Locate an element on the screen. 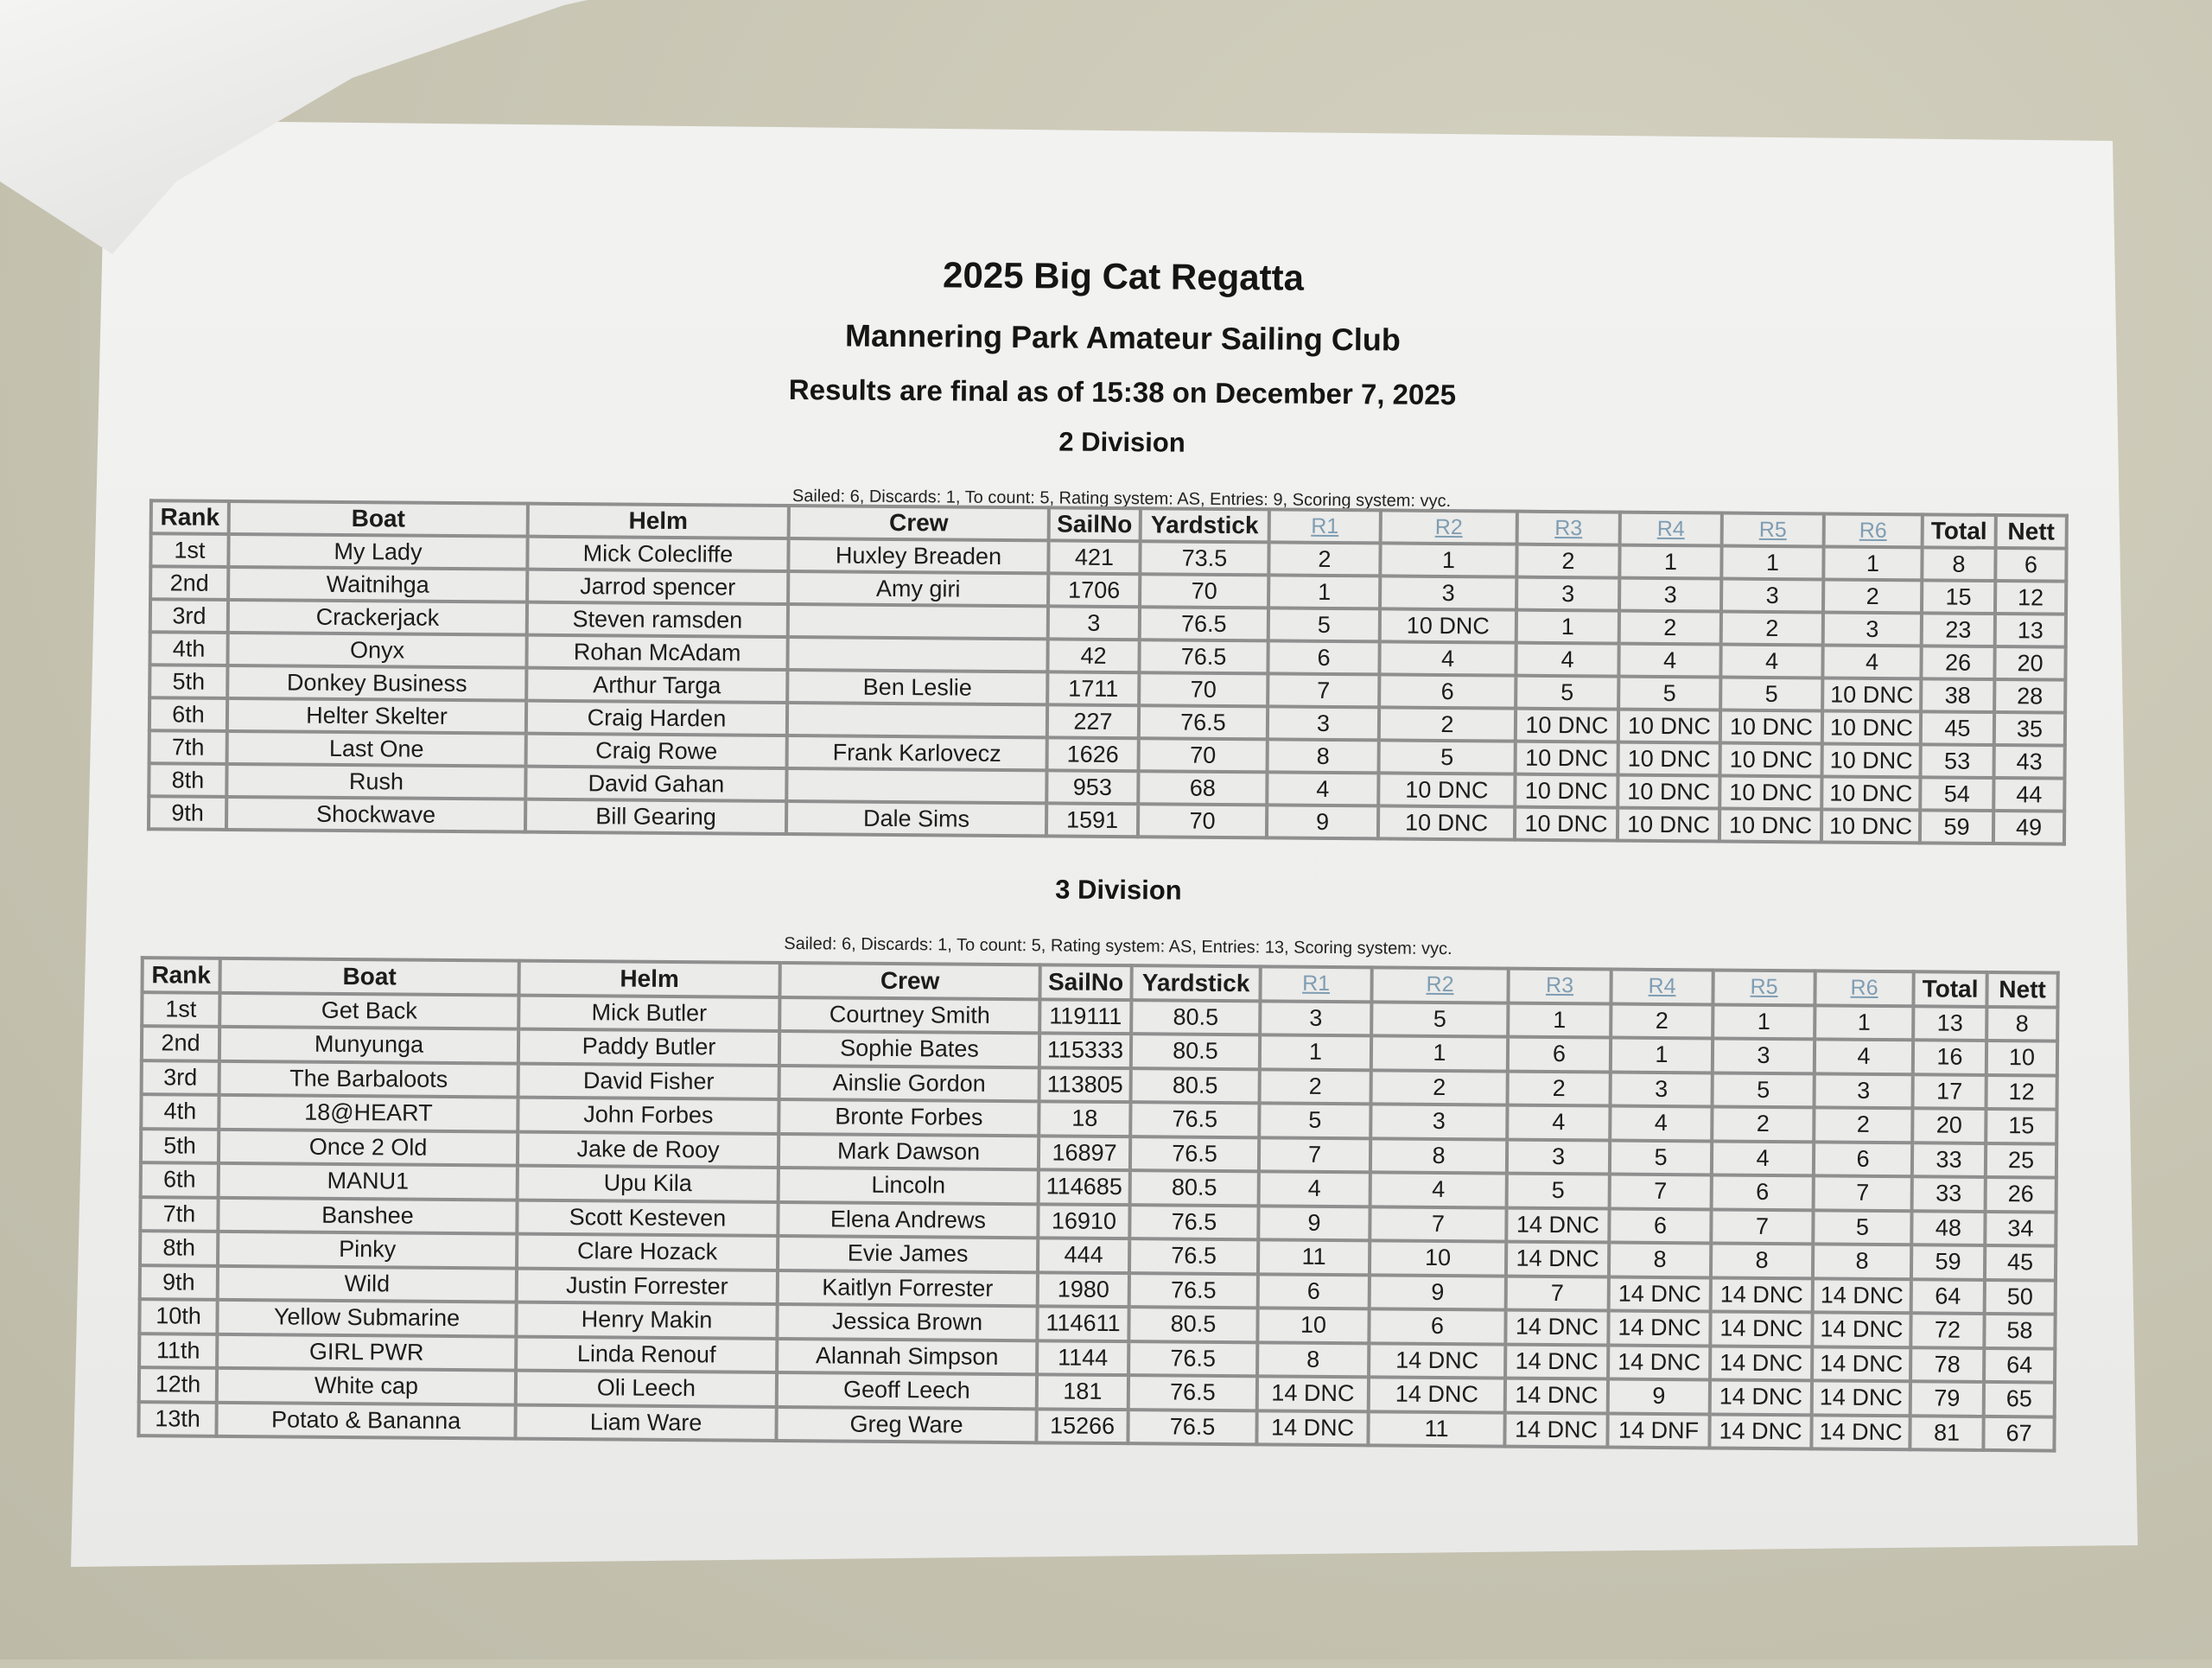 This screenshot has height=1668, width=2212. cell-yardstick: 70 is located at coordinates (1202, 821).